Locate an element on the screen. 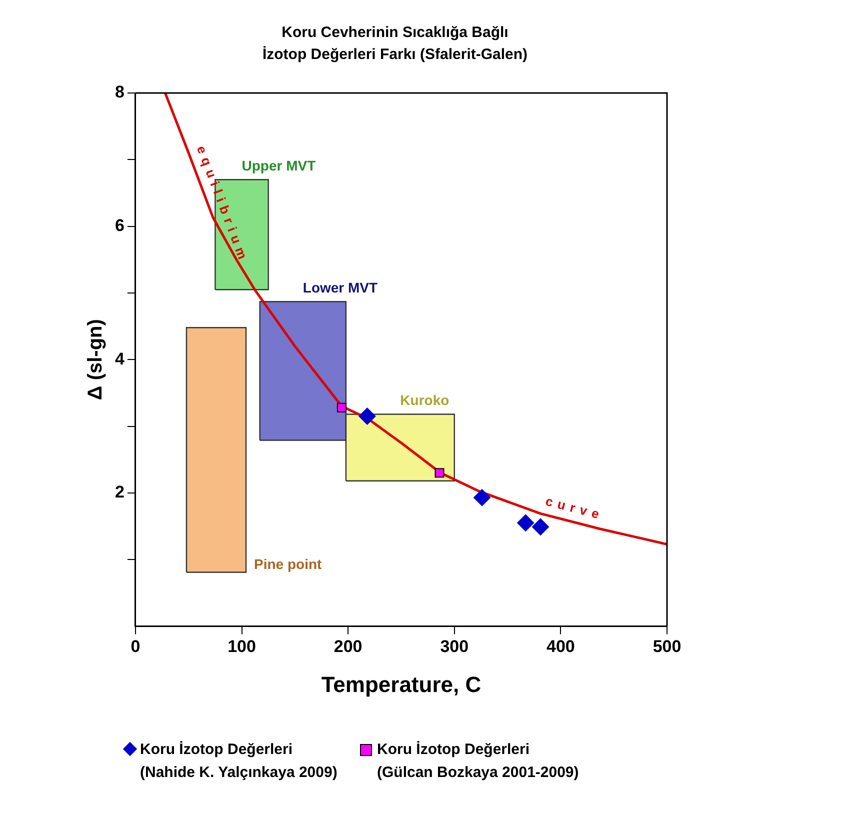  legend-label: Koru İzotop Değerleri (Nahide K. Yalçınkaya 2009) is located at coordinates (239, 761).